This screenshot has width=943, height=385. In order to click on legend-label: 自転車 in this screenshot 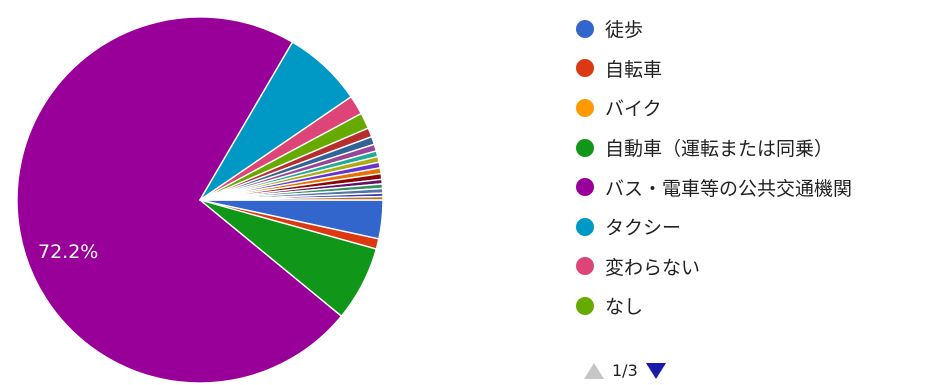, I will do `click(634, 69)`.